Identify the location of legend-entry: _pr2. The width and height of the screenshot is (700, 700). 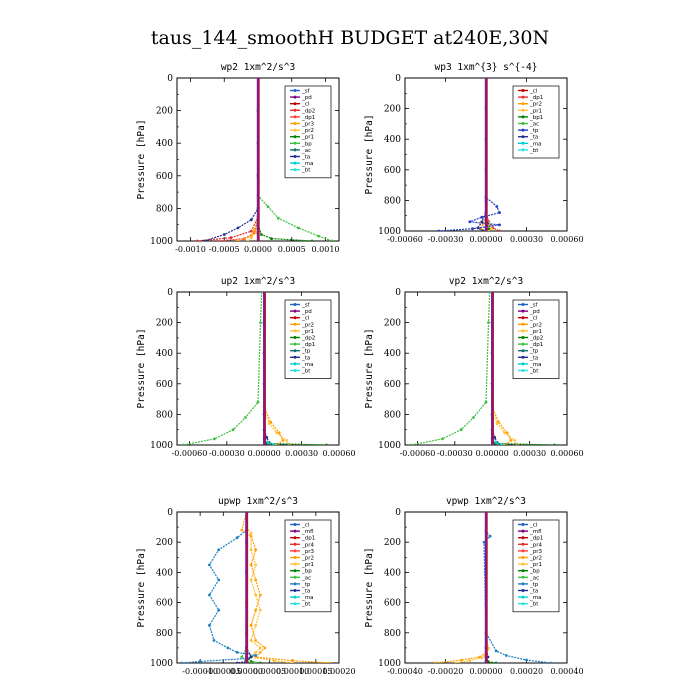
(535, 559).